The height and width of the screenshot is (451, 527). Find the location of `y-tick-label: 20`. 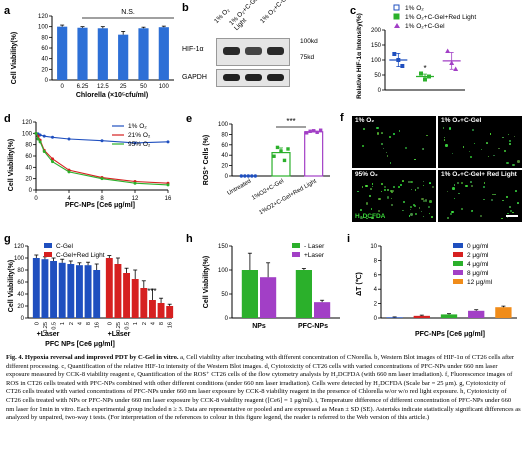

y-tick-label: 20 is located at coordinates (44, 70).